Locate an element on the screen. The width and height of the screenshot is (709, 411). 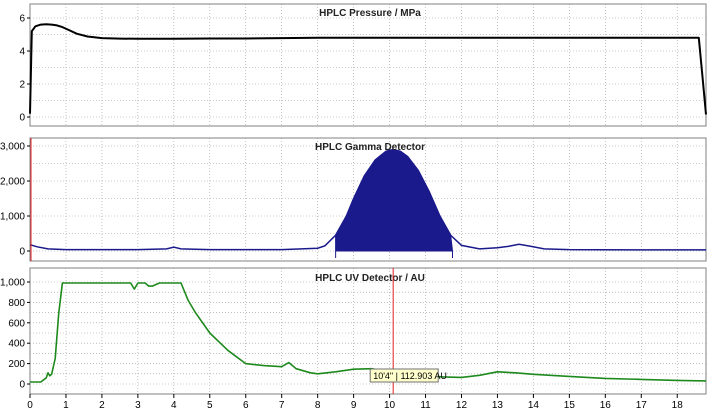
x-tick-label: 1 is located at coordinates (66, 405).